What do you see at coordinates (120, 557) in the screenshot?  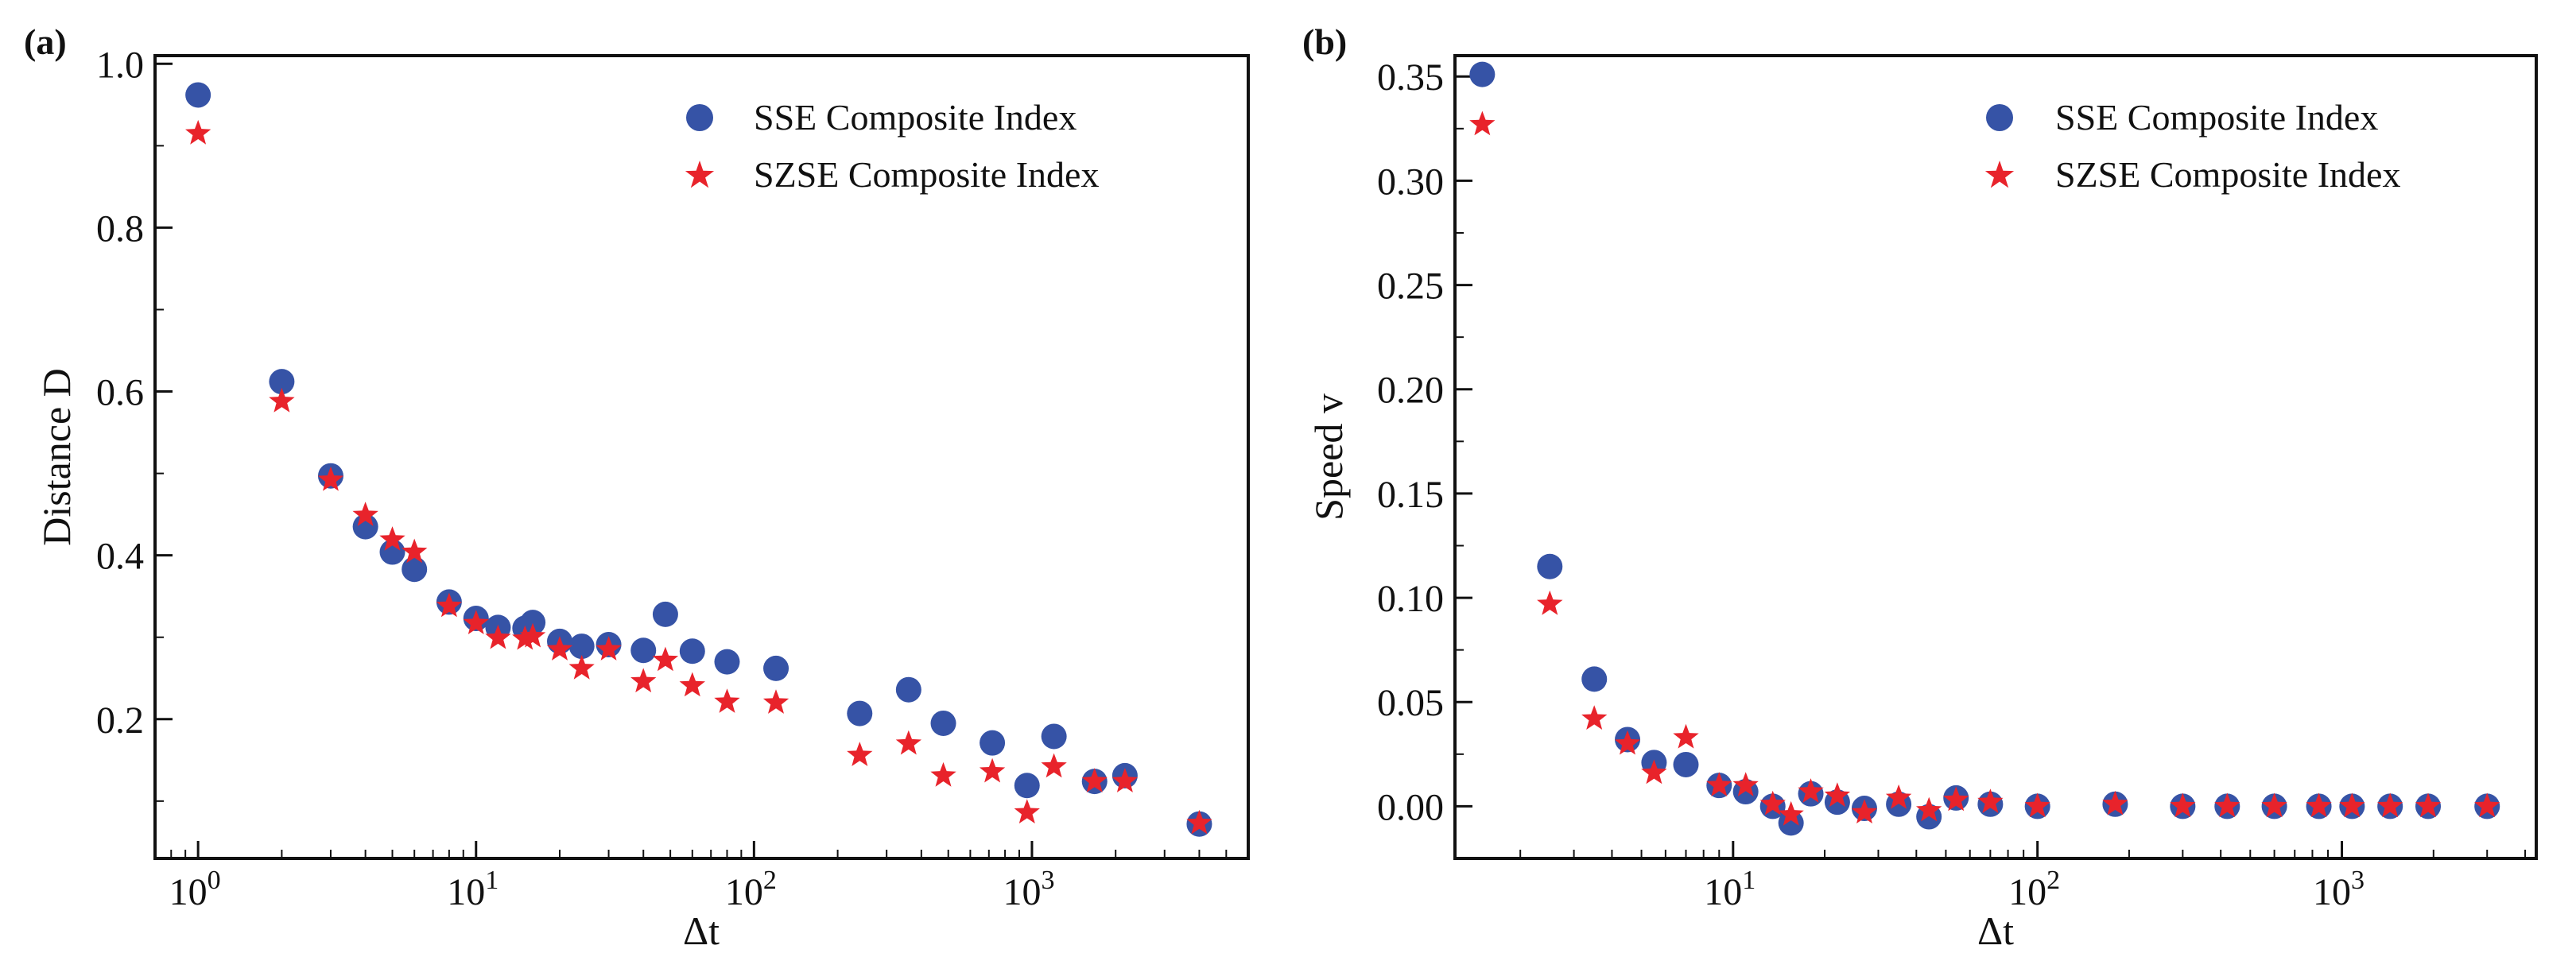 I see `panel-a-ytick-label: 0.4` at bounding box center [120, 557].